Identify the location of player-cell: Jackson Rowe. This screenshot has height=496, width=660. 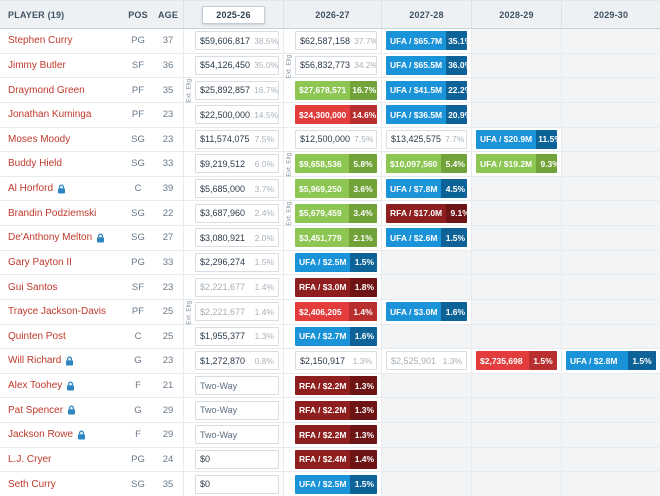
(61, 435).